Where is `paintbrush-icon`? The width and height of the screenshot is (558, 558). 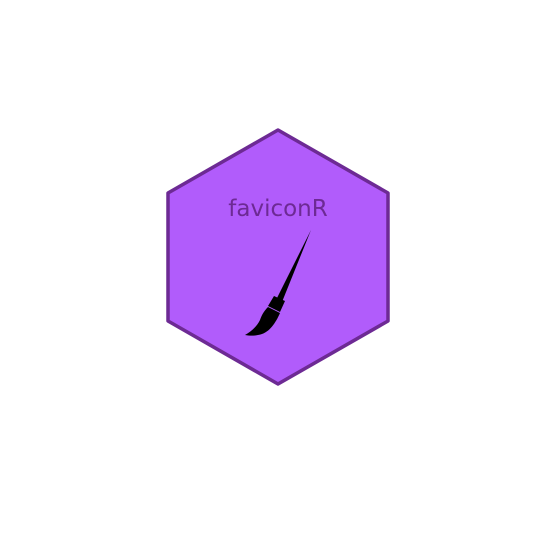
paintbrush-icon is located at coordinates (278, 283).